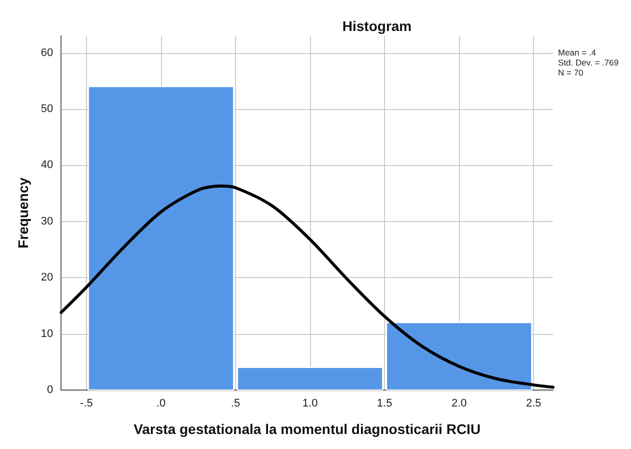 This screenshot has width=631, height=449. What do you see at coordinates (577, 53) in the screenshot?
I see `text: Mean = .4` at bounding box center [577, 53].